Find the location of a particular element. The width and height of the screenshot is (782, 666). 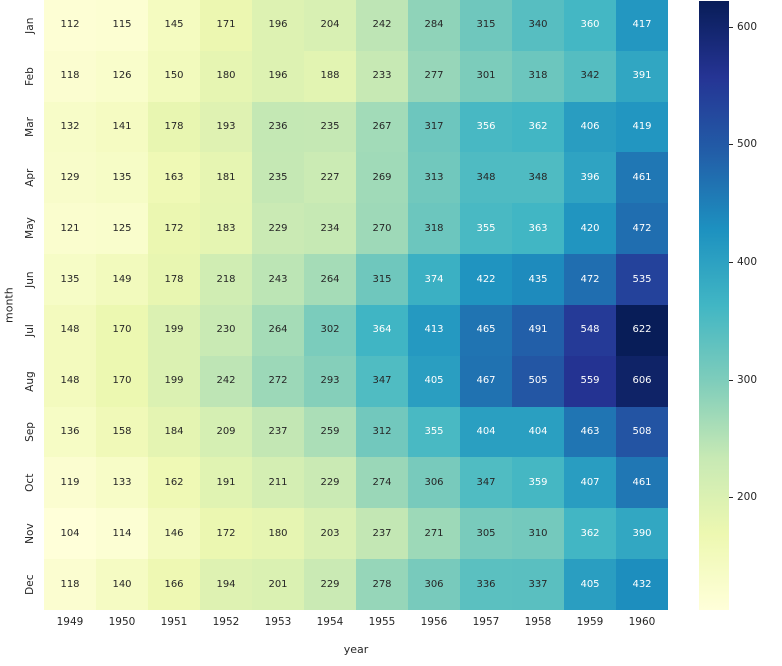

colorbar-tick-label: 200 is located at coordinates (747, 497).